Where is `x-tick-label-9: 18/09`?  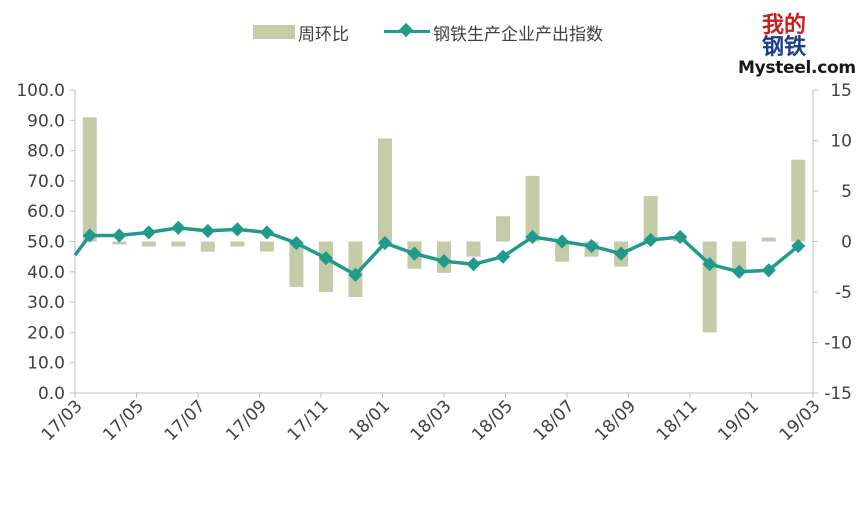 x-tick-label-9: 18/09 is located at coordinates (615, 420).